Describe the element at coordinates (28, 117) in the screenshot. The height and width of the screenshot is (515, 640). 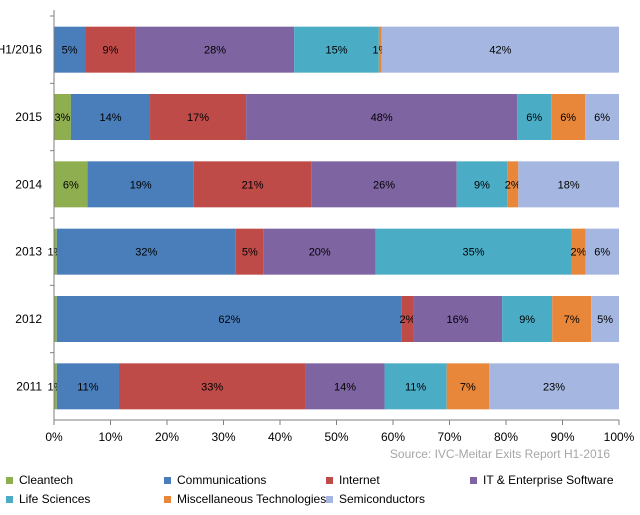
I see `category-label: 2015` at that location.